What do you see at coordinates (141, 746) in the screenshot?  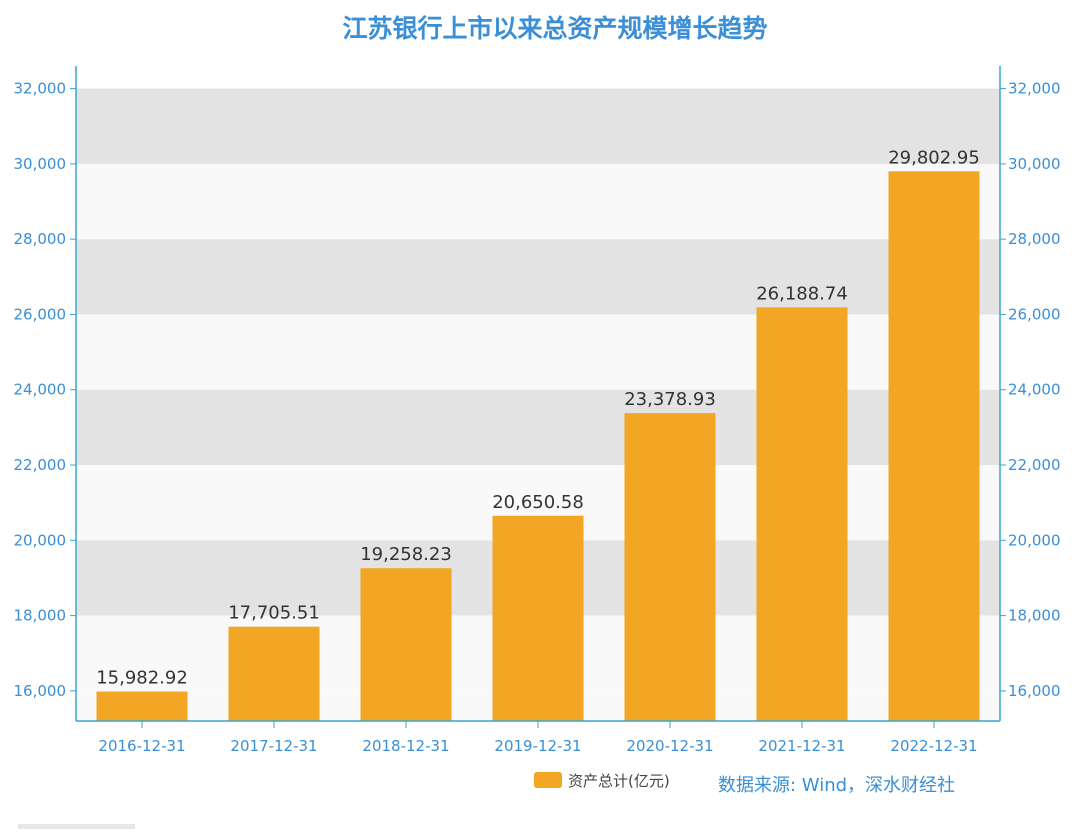 I see `x-tick-label: 2016-12-31` at bounding box center [141, 746].